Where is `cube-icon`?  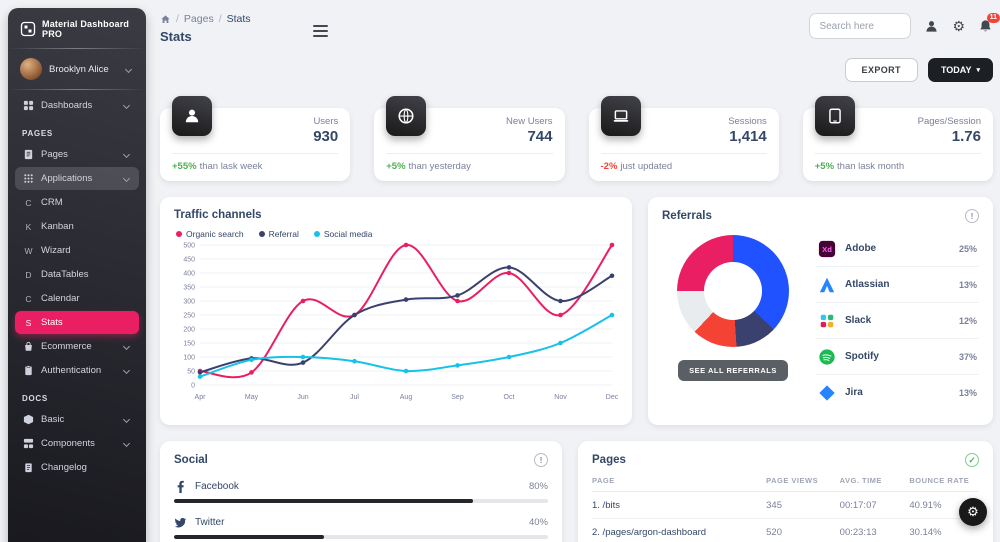 cube-icon is located at coordinates (28, 419).